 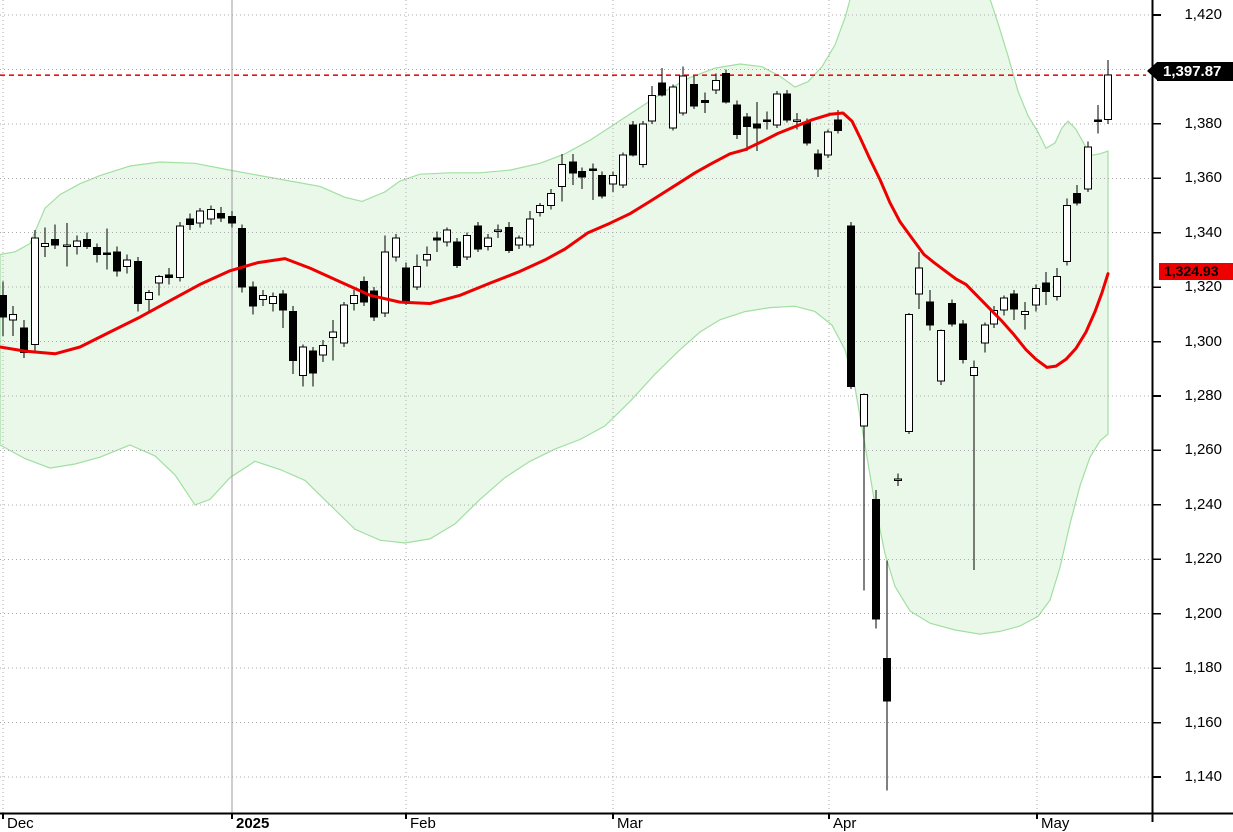 What do you see at coordinates (1191, 271) in the screenshot?
I see `ma-value-tag-label: 1,324.93` at bounding box center [1191, 271].